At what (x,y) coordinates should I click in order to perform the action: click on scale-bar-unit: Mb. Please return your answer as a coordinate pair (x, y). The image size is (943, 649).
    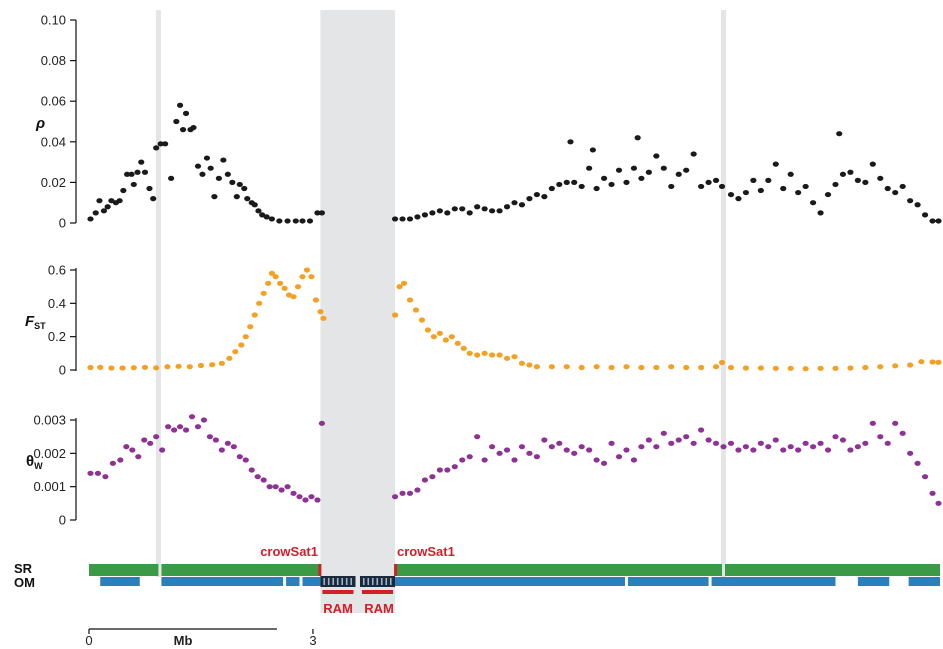
    Looking at the image, I should click on (183, 640).